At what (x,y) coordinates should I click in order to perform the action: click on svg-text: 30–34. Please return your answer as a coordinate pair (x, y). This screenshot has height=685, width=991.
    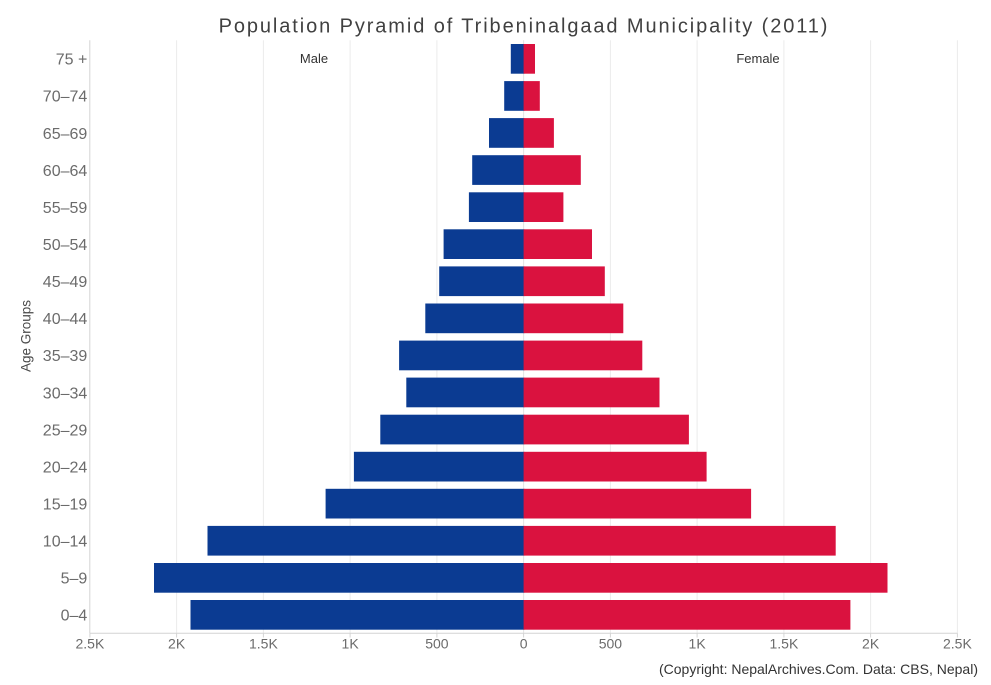
    Looking at the image, I should click on (65, 393).